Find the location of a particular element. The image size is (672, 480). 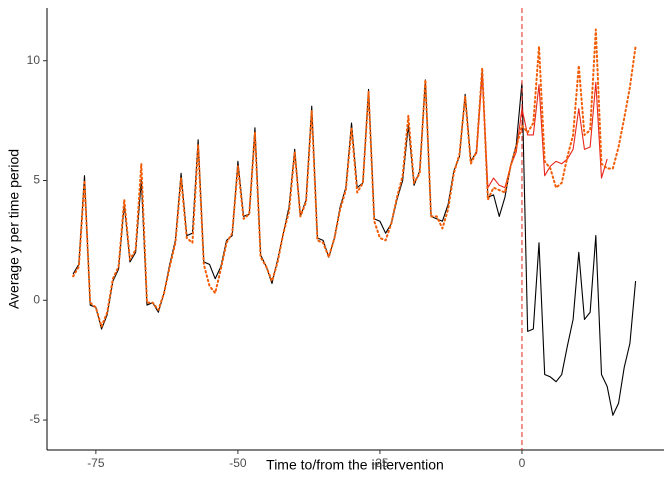

x-tick-label: -75 is located at coordinates (96, 463).